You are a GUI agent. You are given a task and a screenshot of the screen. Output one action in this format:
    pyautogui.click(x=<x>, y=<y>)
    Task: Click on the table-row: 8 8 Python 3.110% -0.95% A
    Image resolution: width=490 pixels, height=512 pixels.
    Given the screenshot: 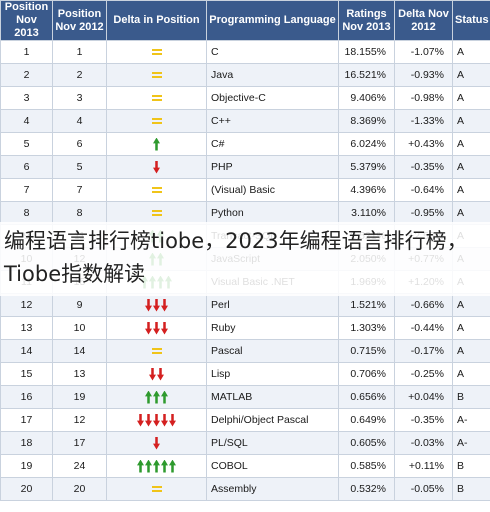 What is the action you would take?
    pyautogui.click(x=245, y=213)
    